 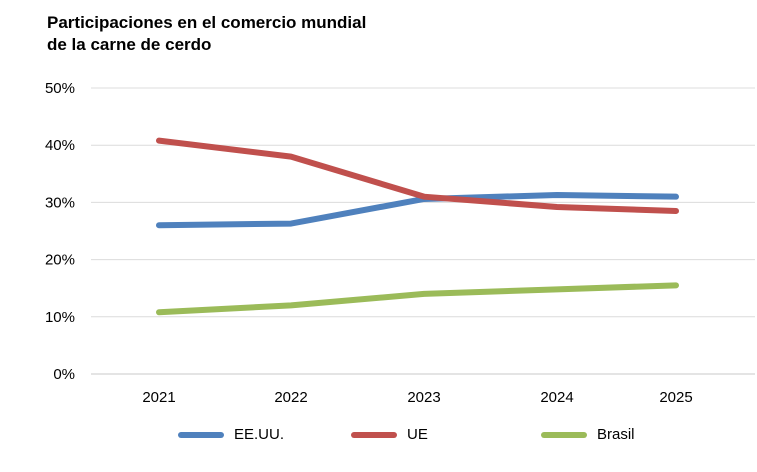 I want to click on y-tick-label: 20%, so click(x=60, y=260).